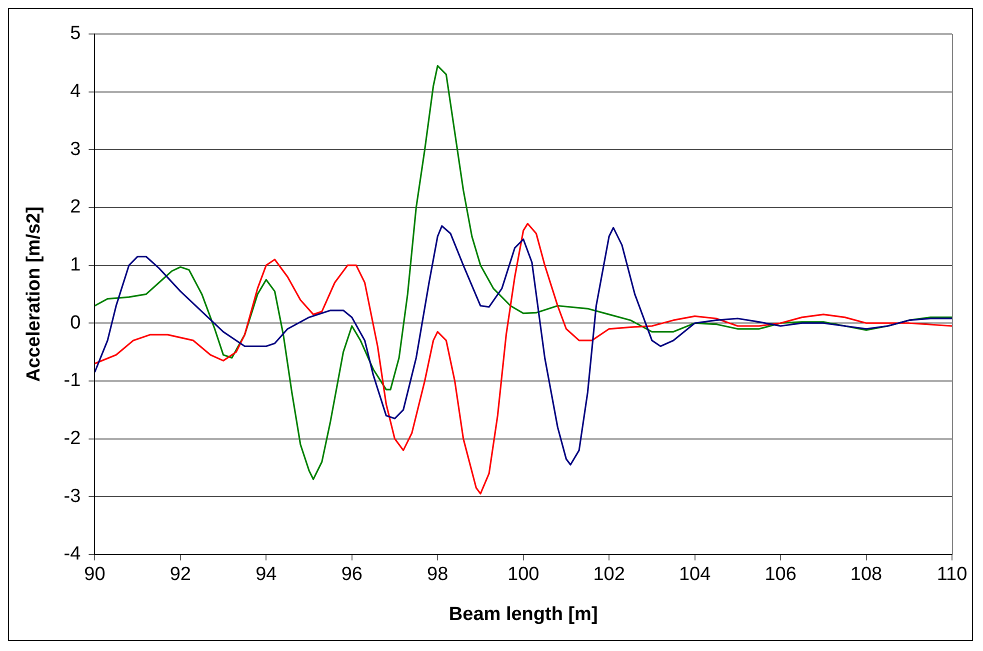  What do you see at coordinates (95, 575) in the screenshot?
I see `x-tick-label: 90` at bounding box center [95, 575].